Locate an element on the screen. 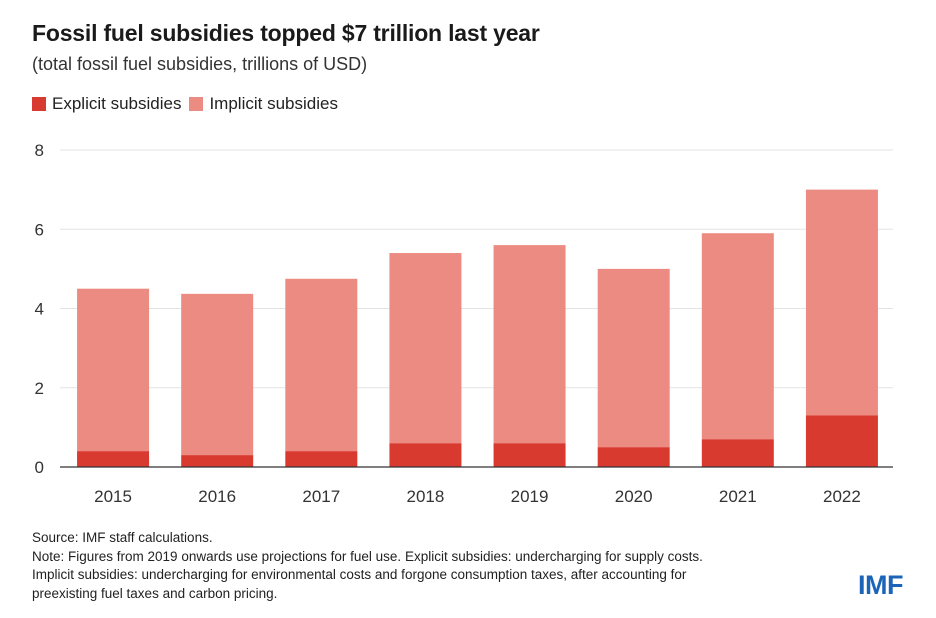  y-tick-label: 0 is located at coordinates (39, 467).